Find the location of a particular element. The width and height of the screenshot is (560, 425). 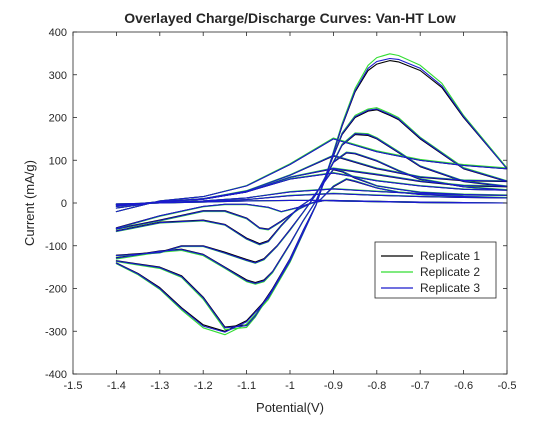

x-tick-label: -1.4 is located at coordinates (116, 386).